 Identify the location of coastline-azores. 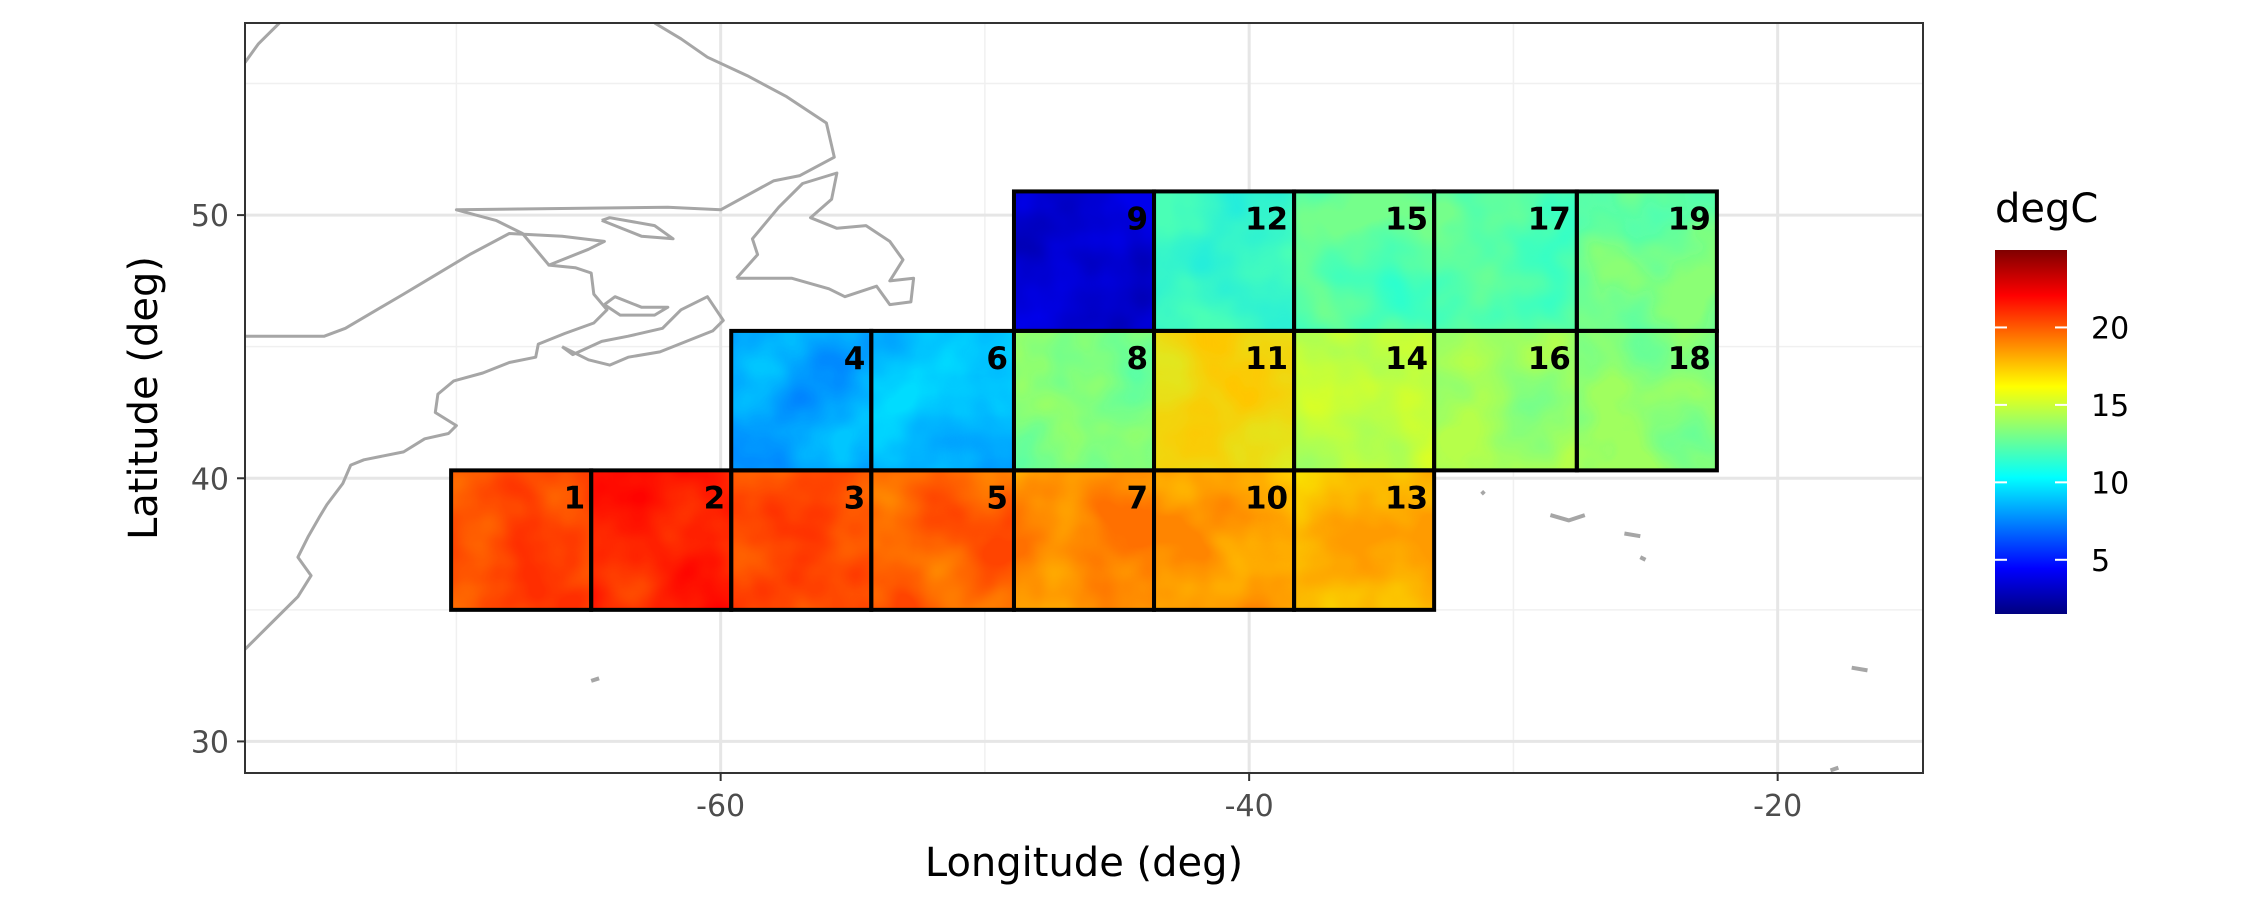
(1567, 518).